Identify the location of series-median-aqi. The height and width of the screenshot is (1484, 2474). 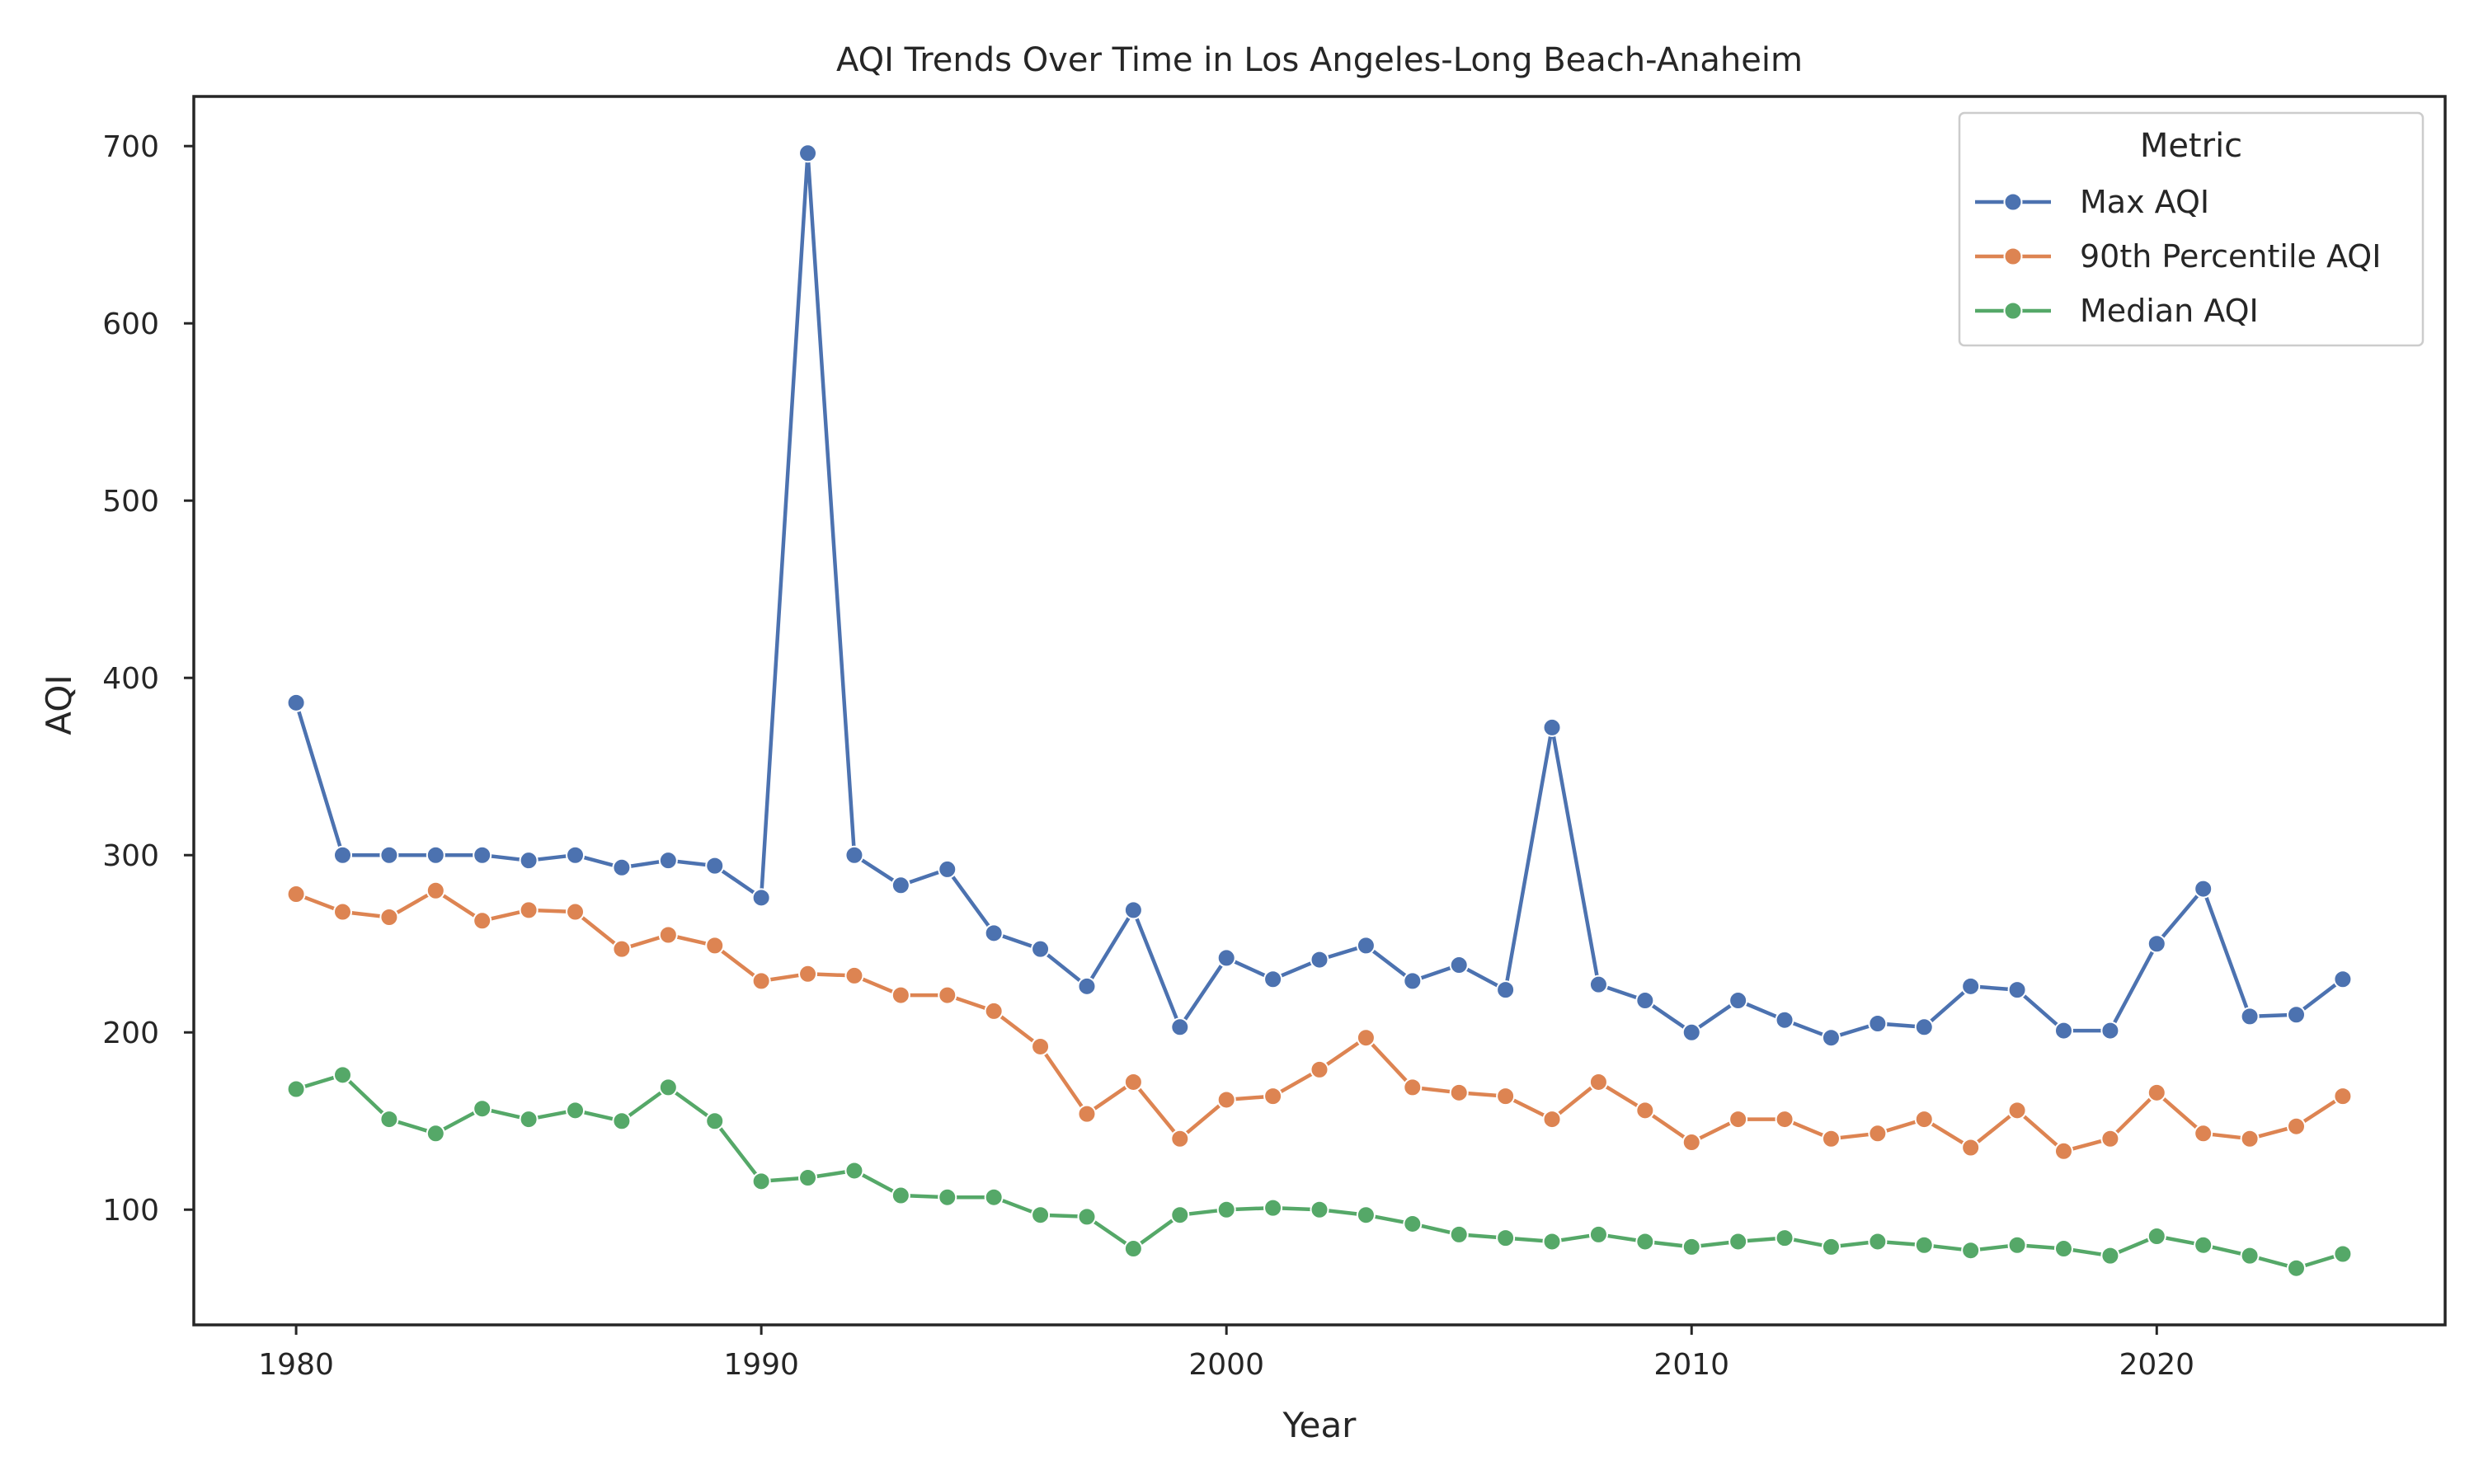
(1319, 1171).